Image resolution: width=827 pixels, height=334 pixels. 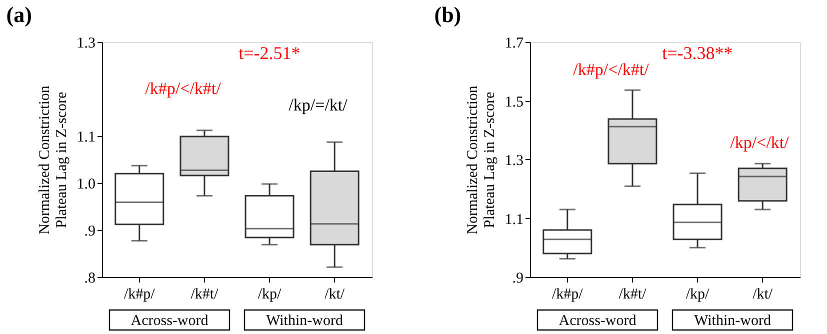 What do you see at coordinates (514, 102) in the screenshot?
I see `y-tick-label: 1.5` at bounding box center [514, 102].